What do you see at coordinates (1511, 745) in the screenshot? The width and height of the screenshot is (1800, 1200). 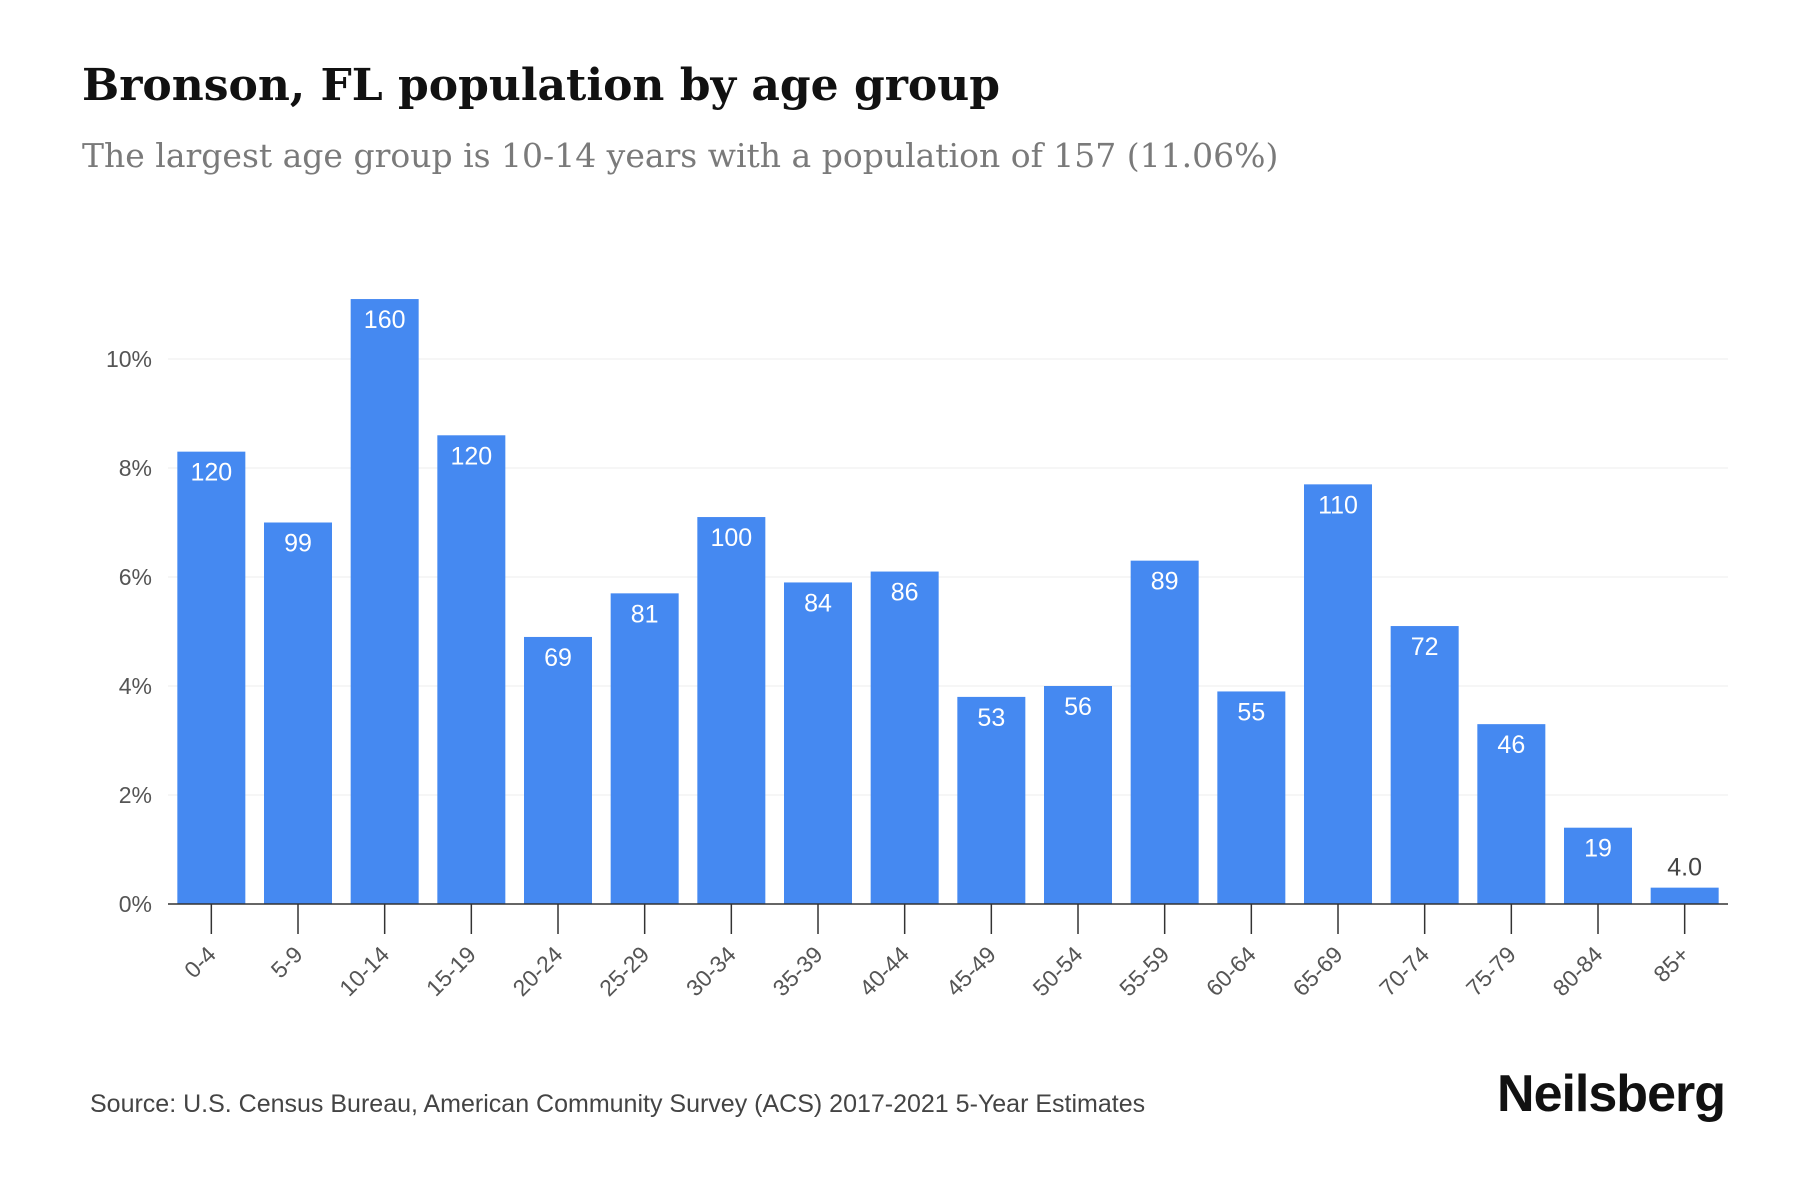 I see `bar-value-label: 46` at bounding box center [1511, 745].